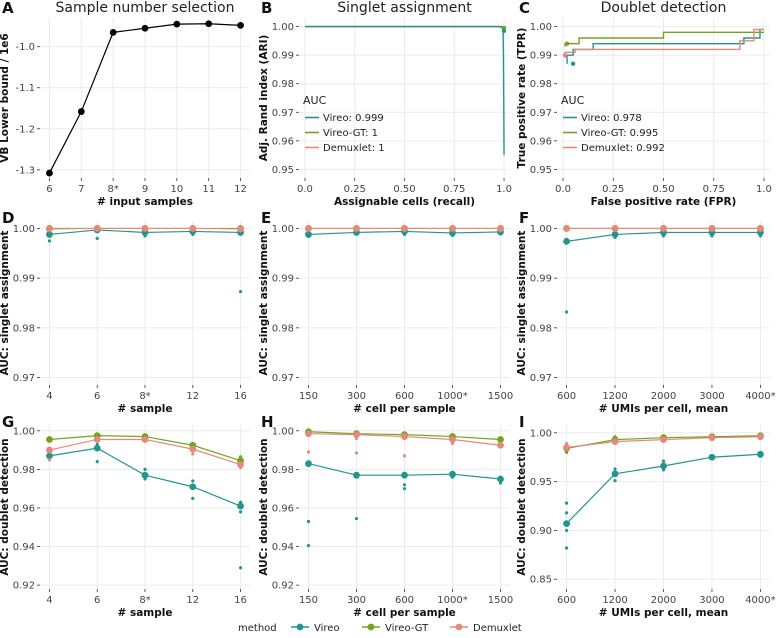 The height and width of the screenshot is (638, 777). I want to click on panel-label: E, so click(266, 218).